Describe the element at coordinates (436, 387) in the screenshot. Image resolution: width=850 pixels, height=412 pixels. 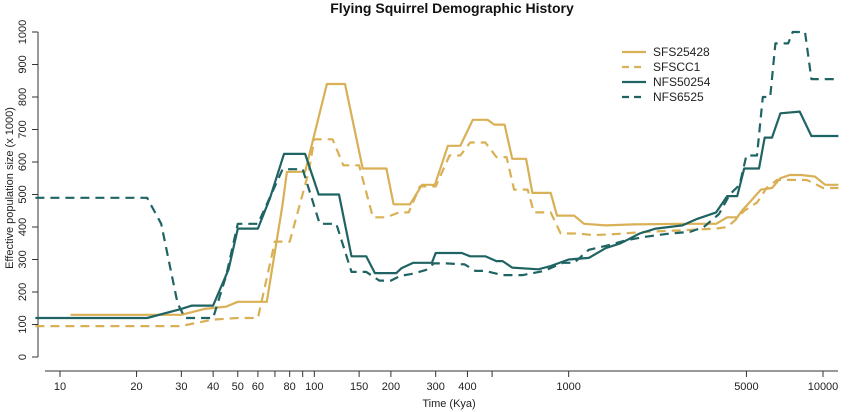
I see `x-tick-label: 300` at that location.